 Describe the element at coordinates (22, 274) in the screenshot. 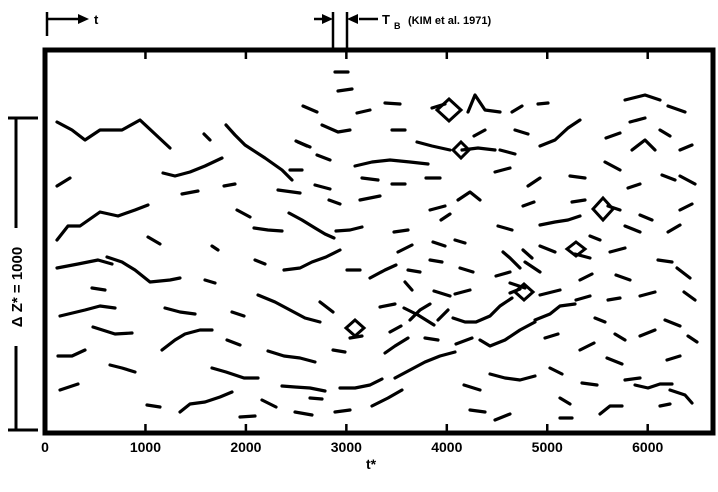

I see `y-scale-bar: Δ Z* = 1000` at that location.